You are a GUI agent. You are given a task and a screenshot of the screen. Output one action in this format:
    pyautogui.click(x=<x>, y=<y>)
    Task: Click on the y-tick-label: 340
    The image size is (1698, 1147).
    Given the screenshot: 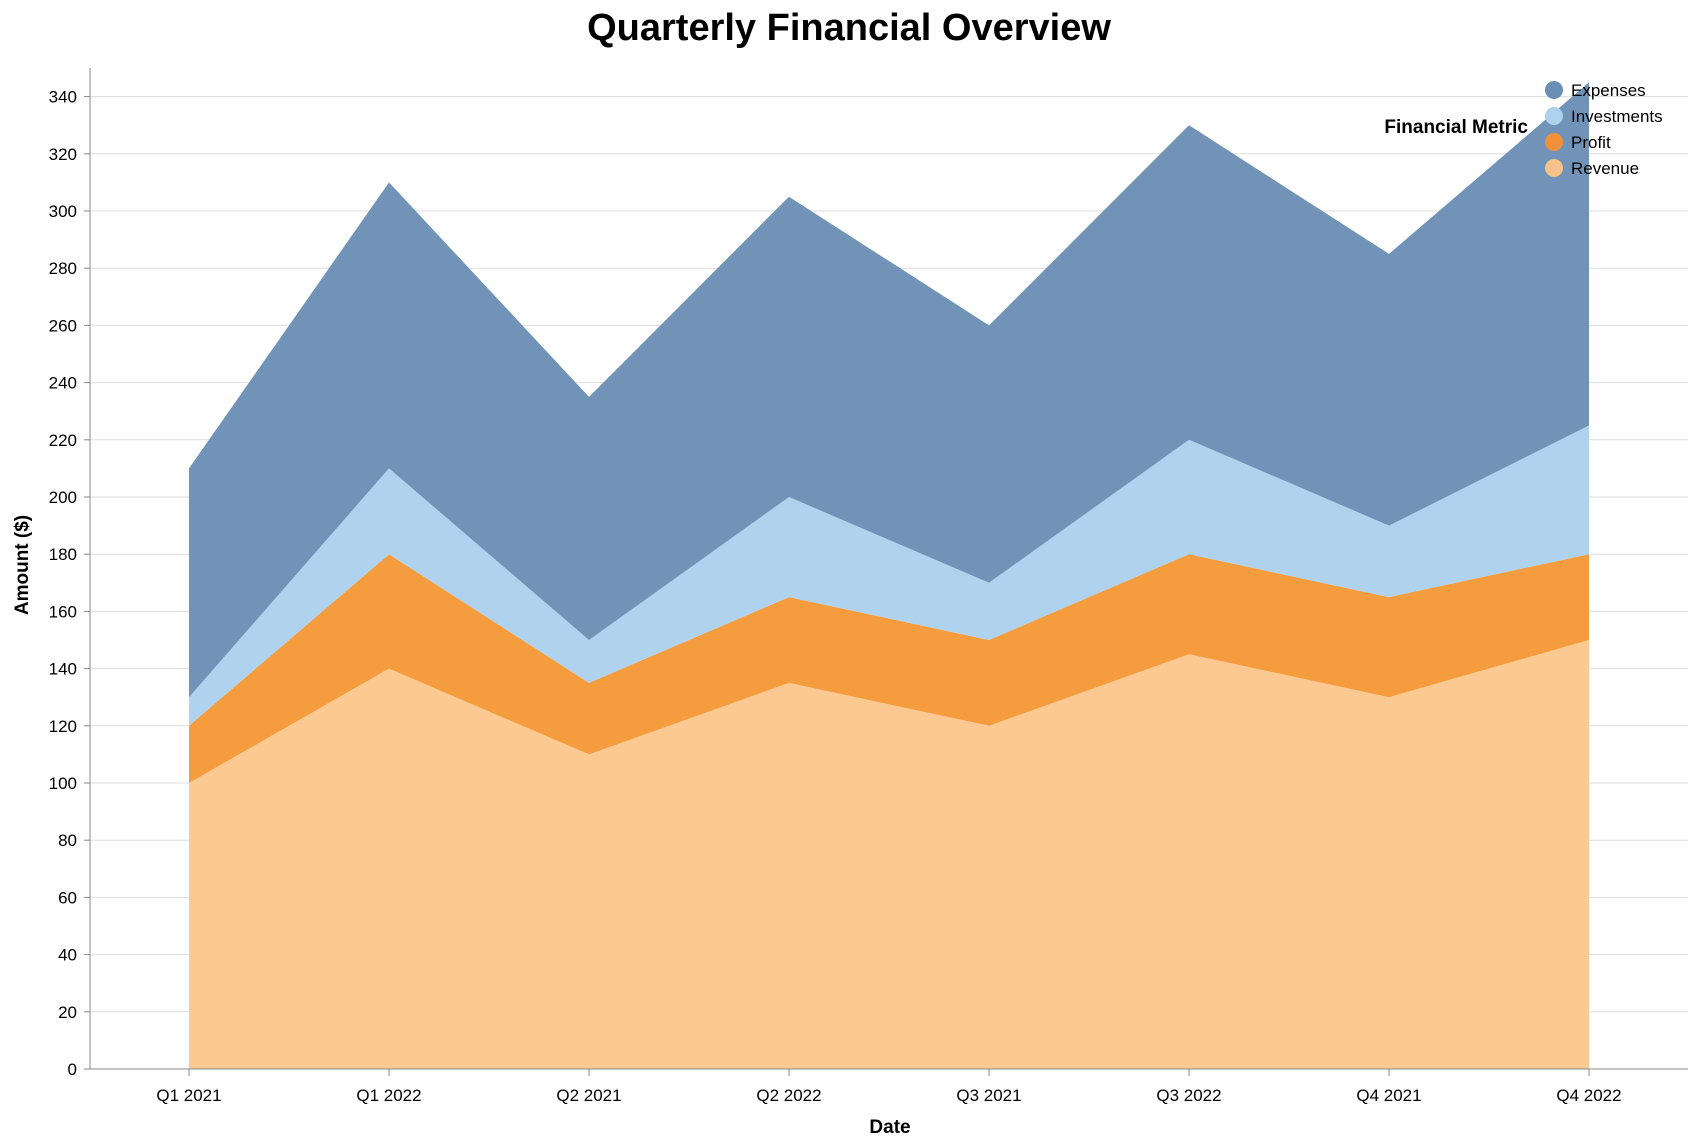 What is the action you would take?
    pyautogui.click(x=63, y=97)
    